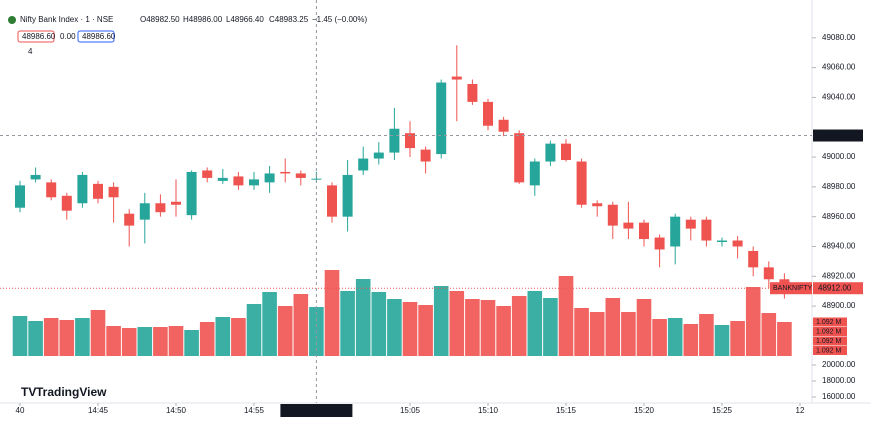 Image resolution: width=871 pixels, height=439 pixels. Describe the element at coordinates (410, 410) in the screenshot. I see `x-tick-label: 15:05` at that location.